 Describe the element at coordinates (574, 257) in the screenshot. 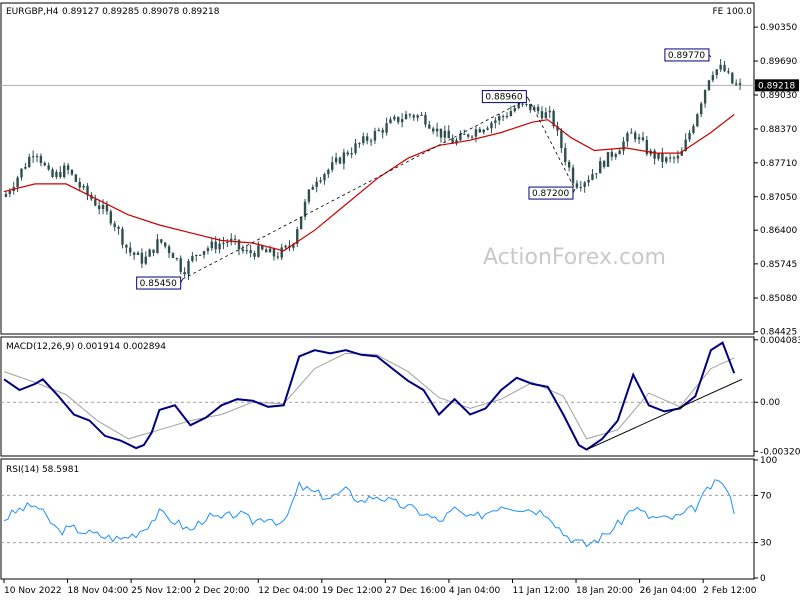

I see `watermark: ActionForex.com` at that location.